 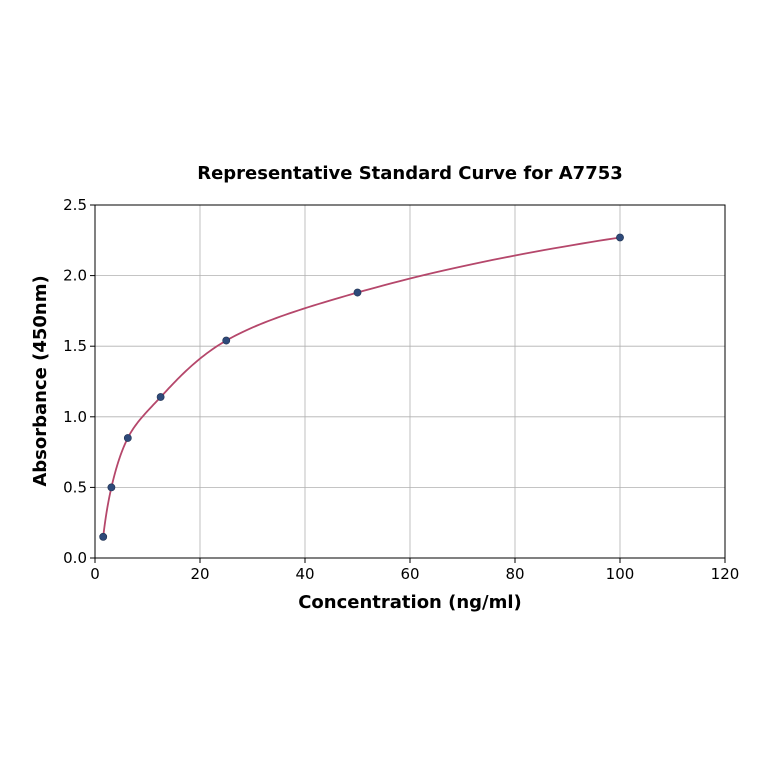 What do you see at coordinates (95, 574) in the screenshot?
I see `x-tick-label: 0` at bounding box center [95, 574].